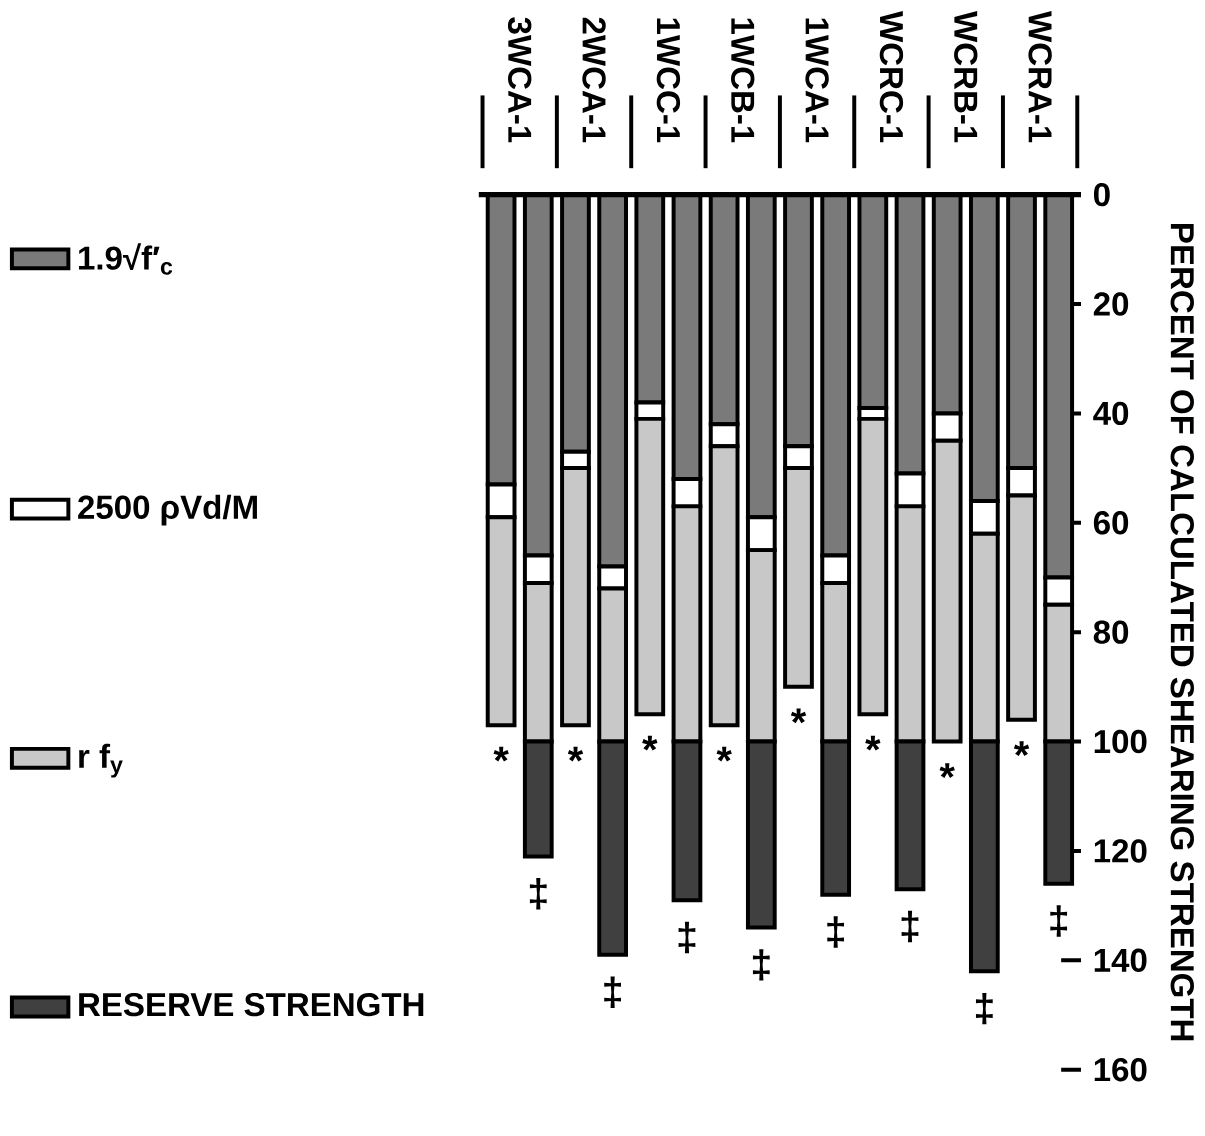 This screenshot has width=1205, height=1136. What do you see at coordinates (519, 80) in the screenshot?
I see `x-tick-label: 3WCA-1` at bounding box center [519, 80].